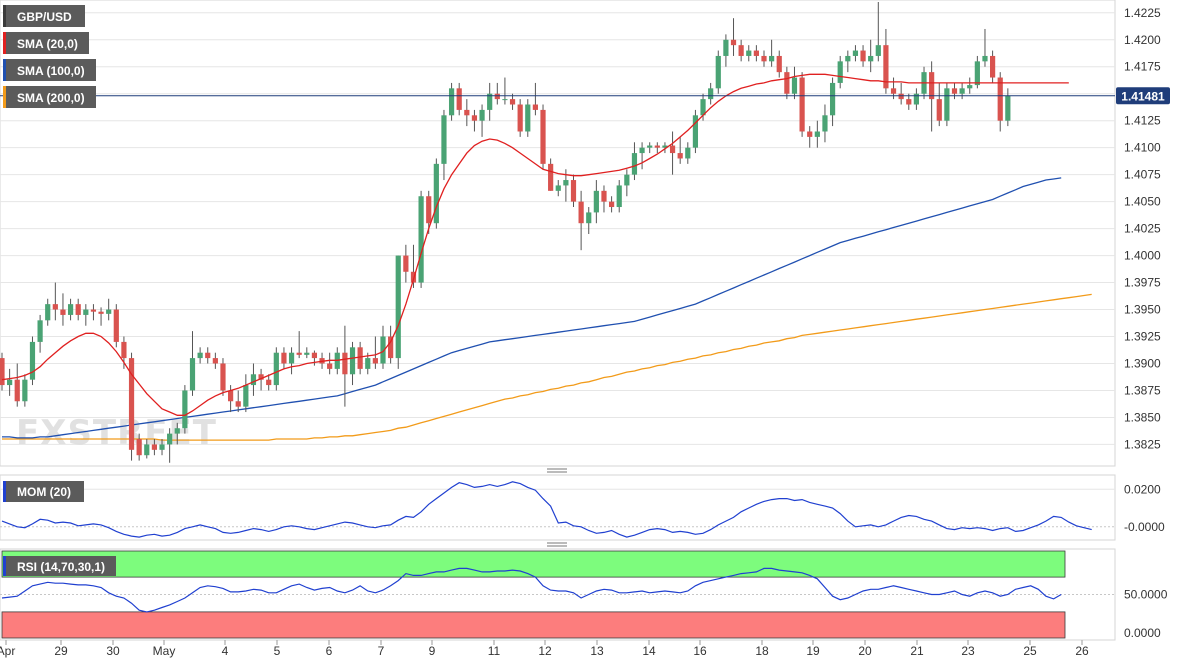 The image size is (1186, 664). I want to click on x-tick-label: 29, so click(61, 651).